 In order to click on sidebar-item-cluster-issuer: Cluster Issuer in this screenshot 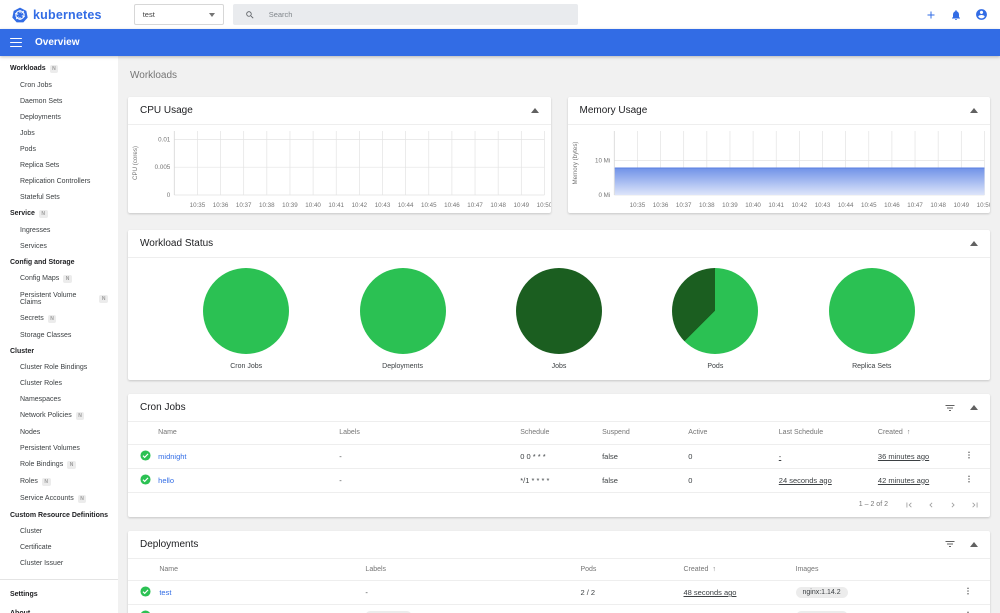, I will do `click(59, 563)`.